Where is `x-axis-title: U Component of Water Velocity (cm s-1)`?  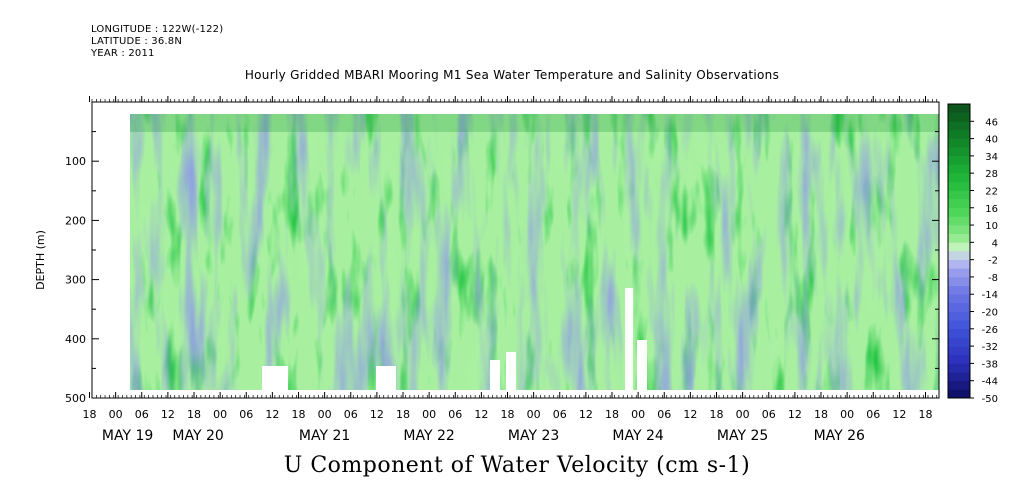 x-axis-title: U Component of Water Velocity (cm s-1) is located at coordinates (517, 465).